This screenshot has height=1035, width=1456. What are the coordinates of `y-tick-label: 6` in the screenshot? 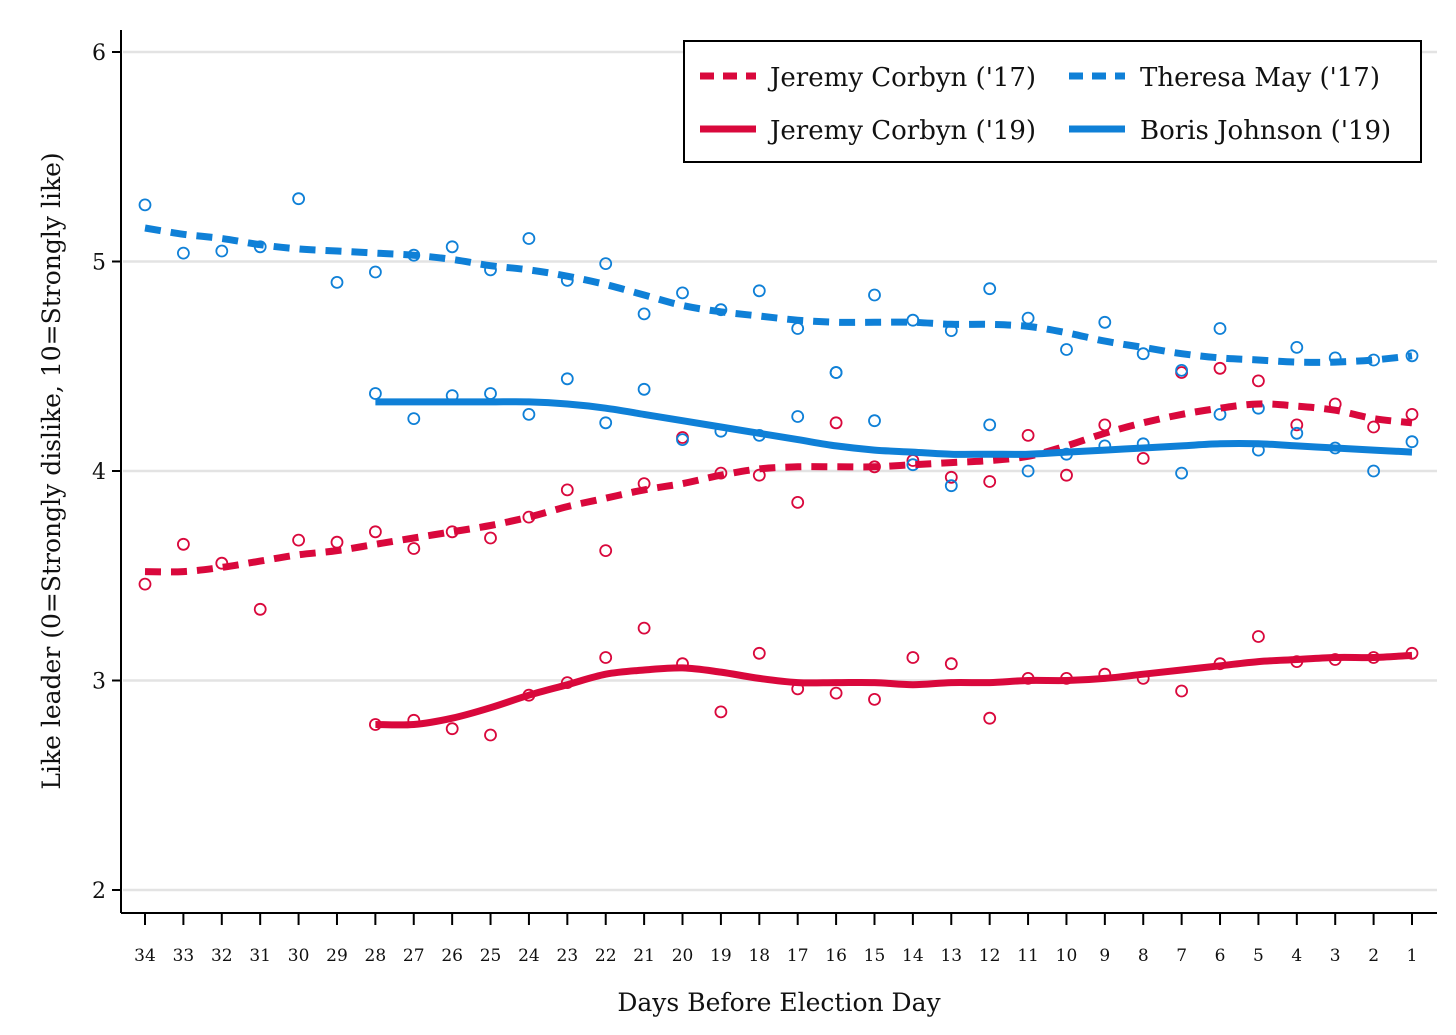 It's located at (99, 53).